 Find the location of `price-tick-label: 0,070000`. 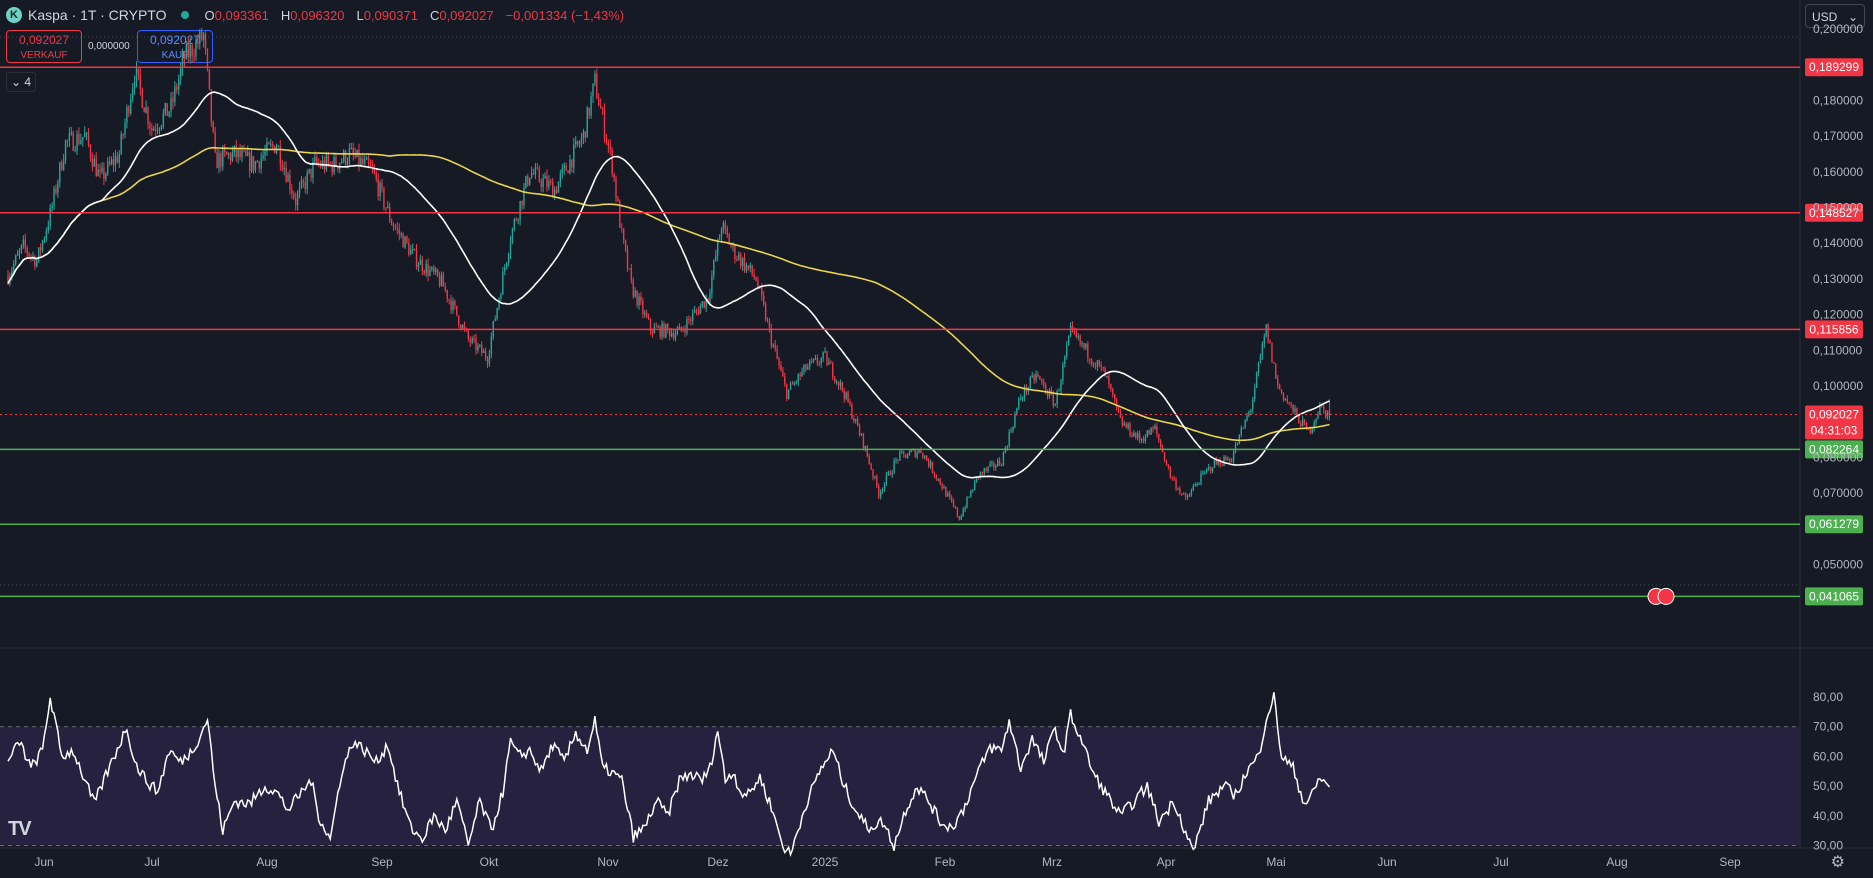

price-tick-label: 0,070000 is located at coordinates (1838, 493).